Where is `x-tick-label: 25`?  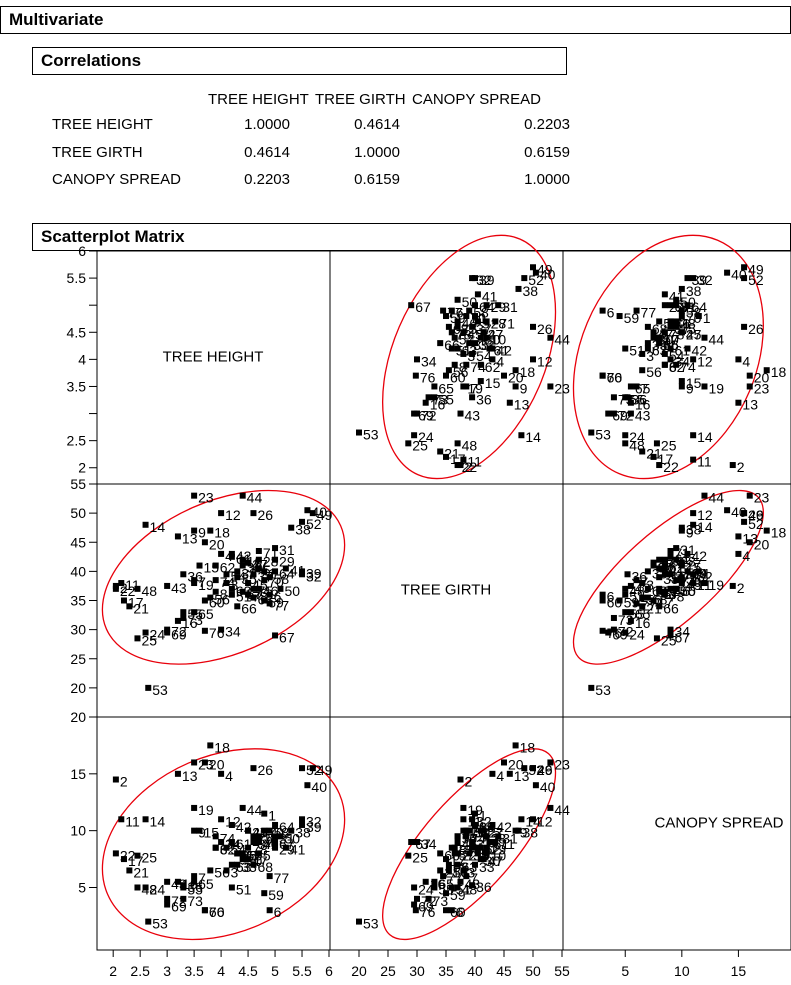 x-tick-label: 25 is located at coordinates (388, 971).